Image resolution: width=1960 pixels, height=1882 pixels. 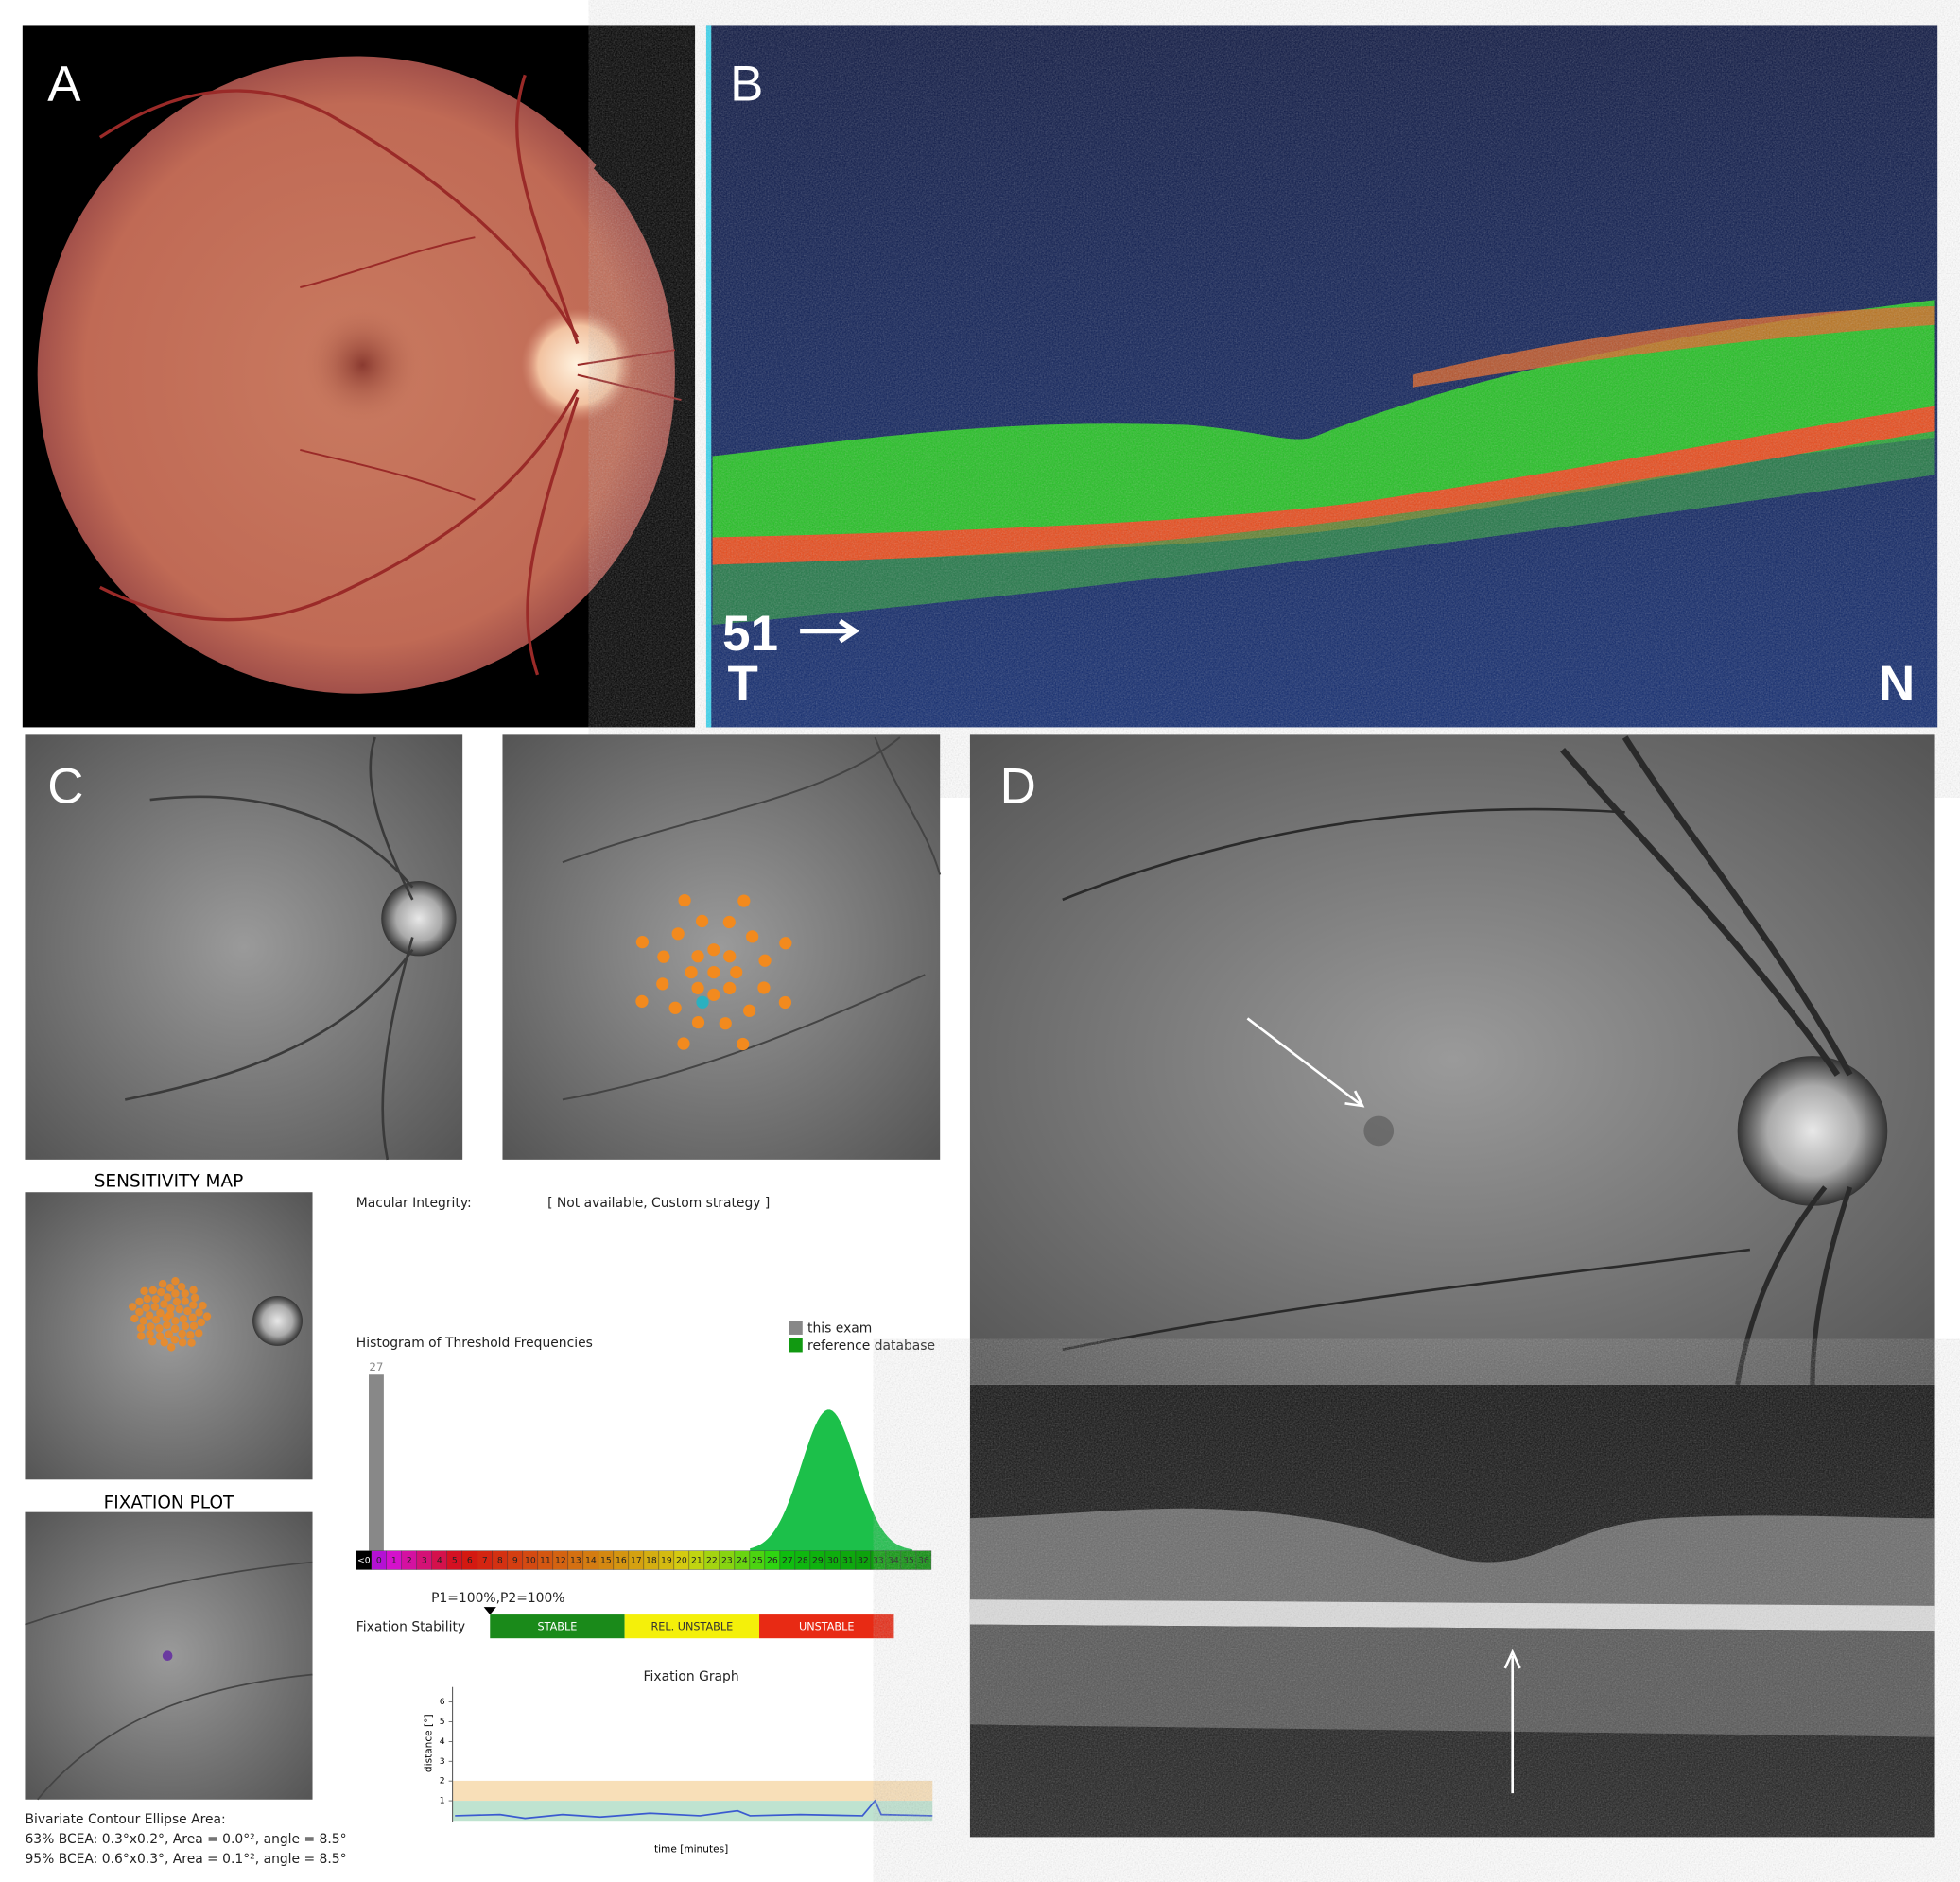 I want to click on scale-label: 14, so click(x=591, y=1561).